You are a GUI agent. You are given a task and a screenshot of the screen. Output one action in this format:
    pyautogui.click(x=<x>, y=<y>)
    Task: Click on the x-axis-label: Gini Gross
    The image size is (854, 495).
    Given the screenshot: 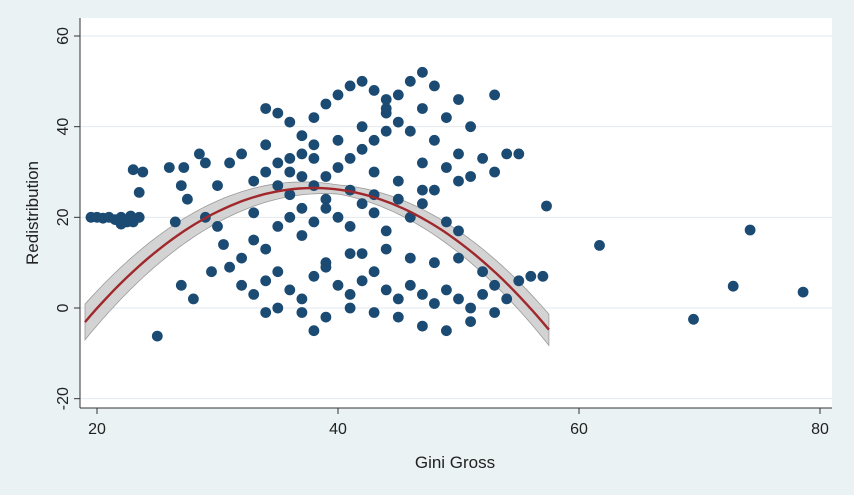 What is the action you would take?
    pyautogui.click(x=455, y=462)
    